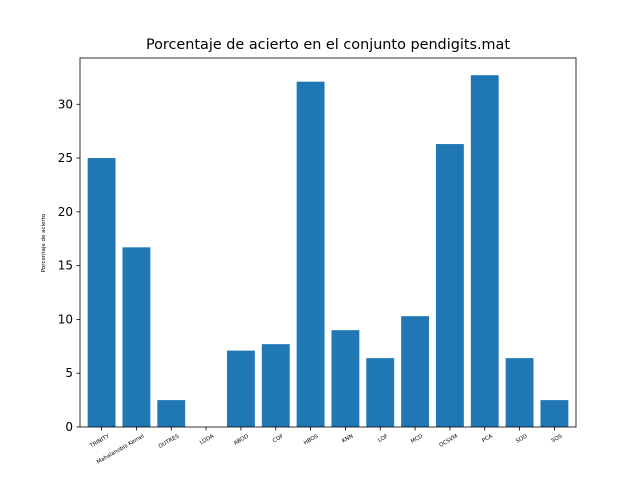 The width and height of the screenshot is (640, 480). Describe the element at coordinates (169, 441) in the screenshot. I see `x-tick-label: OUTRES` at that location.